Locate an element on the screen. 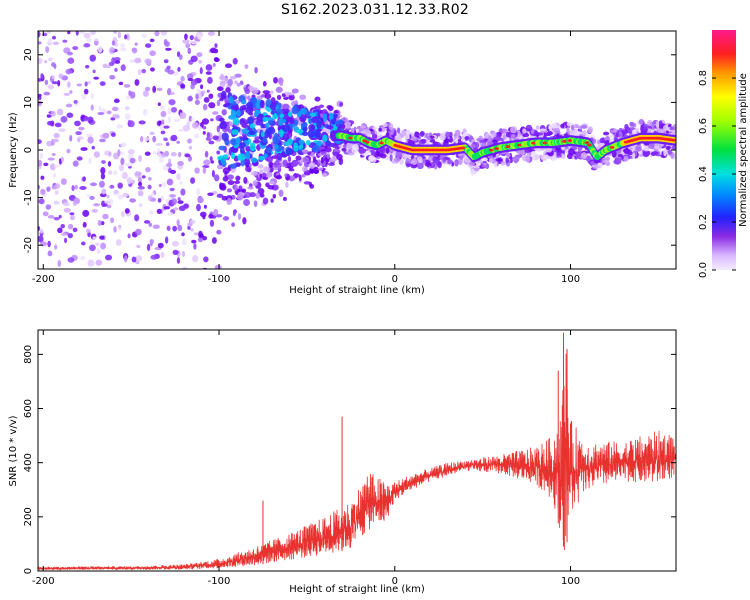 Image resolution: width=750 pixels, height=600 pixels. spectrogram-ytick-label: -20 is located at coordinates (28, 245).